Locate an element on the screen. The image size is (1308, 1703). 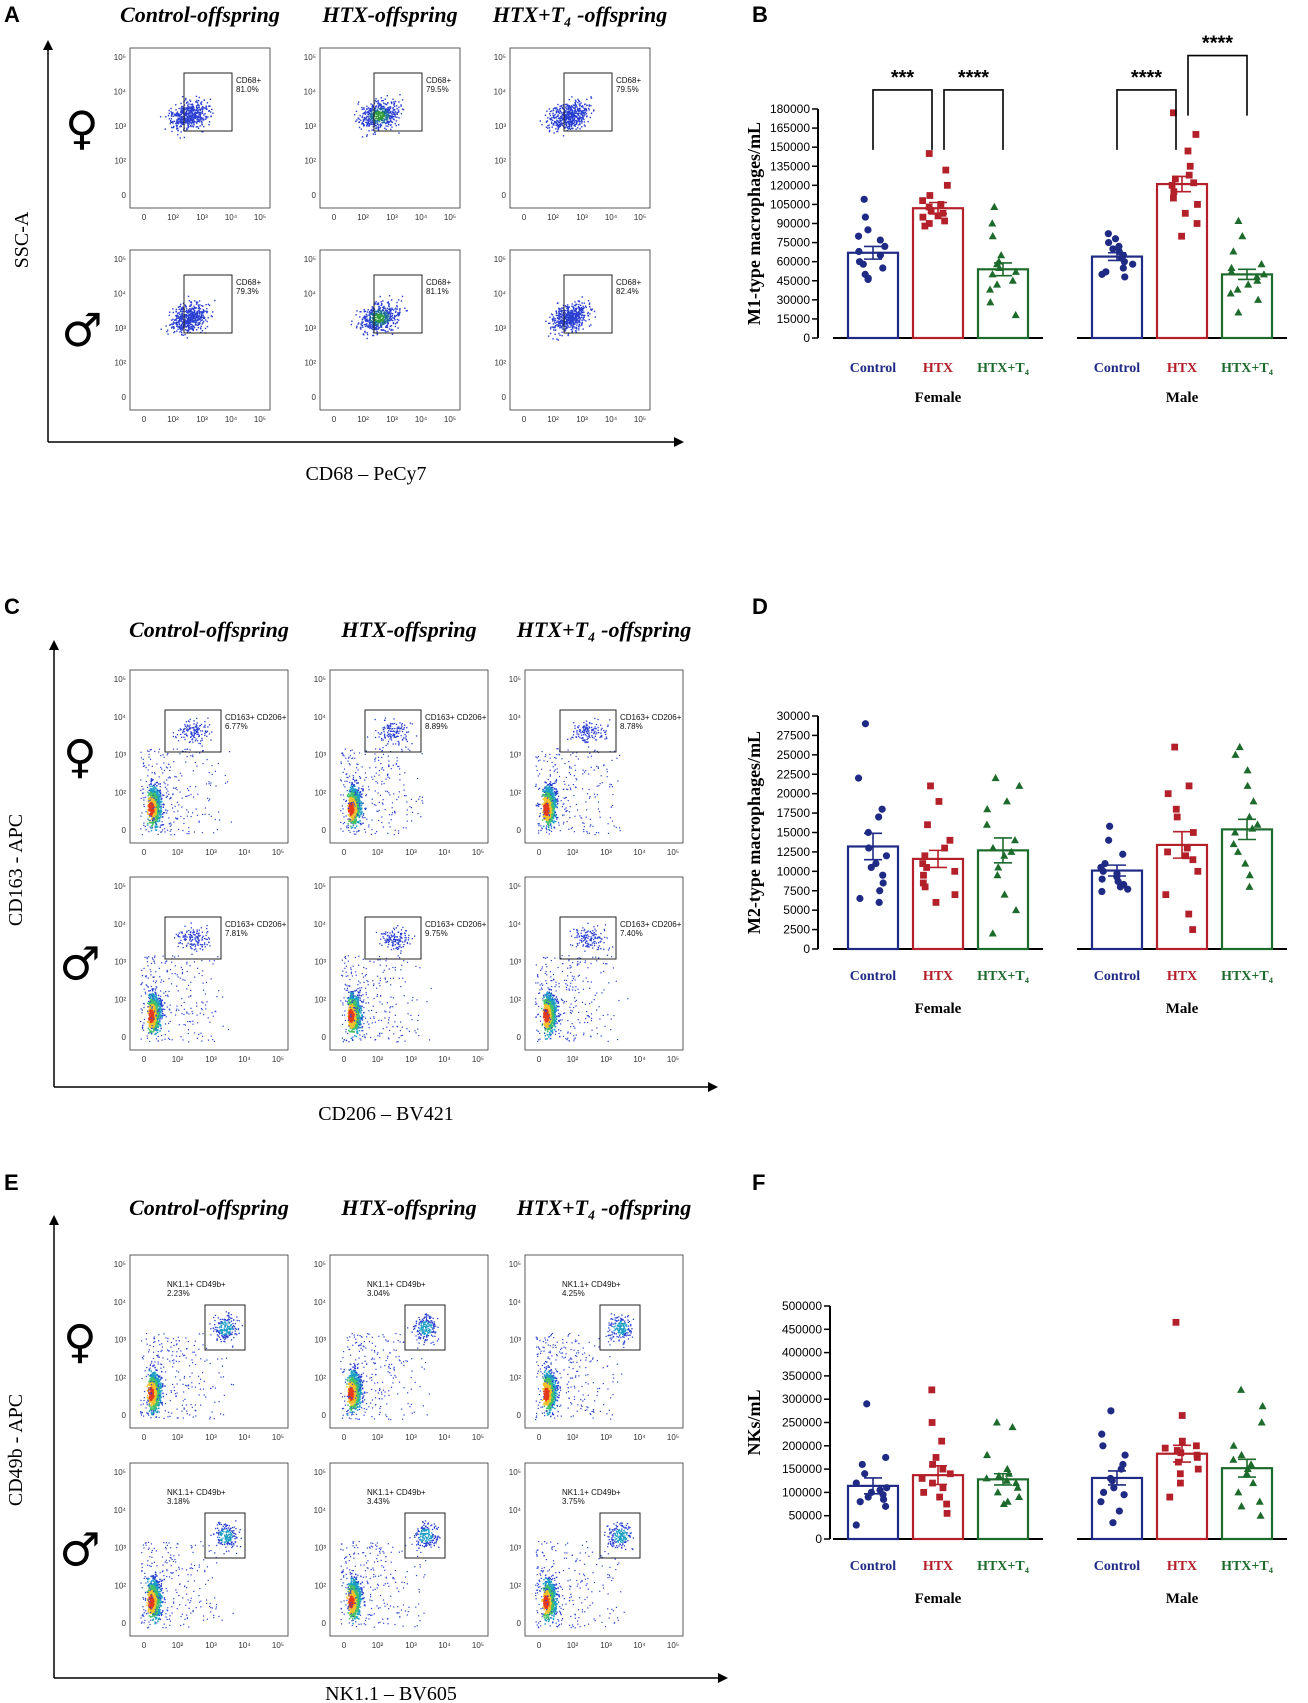
male-symbol: ♂ is located at coordinates (79, 964).